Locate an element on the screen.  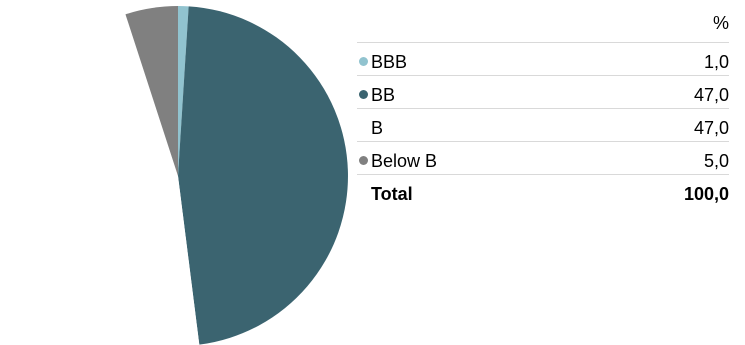
legend-value-bbb: 1,0 is located at coordinates (716, 62).